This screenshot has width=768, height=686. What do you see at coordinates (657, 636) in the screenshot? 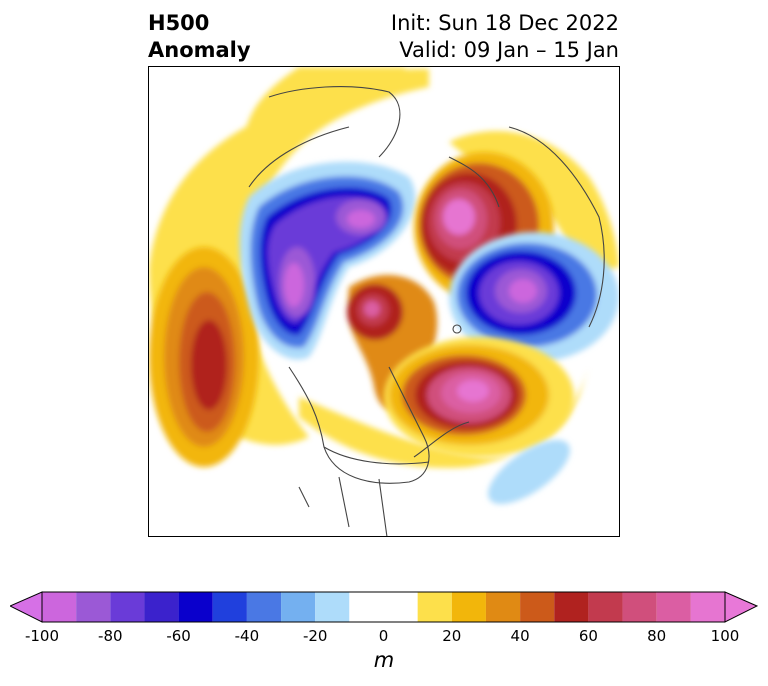
I see `colorbar-tick-label: 80` at bounding box center [657, 636].